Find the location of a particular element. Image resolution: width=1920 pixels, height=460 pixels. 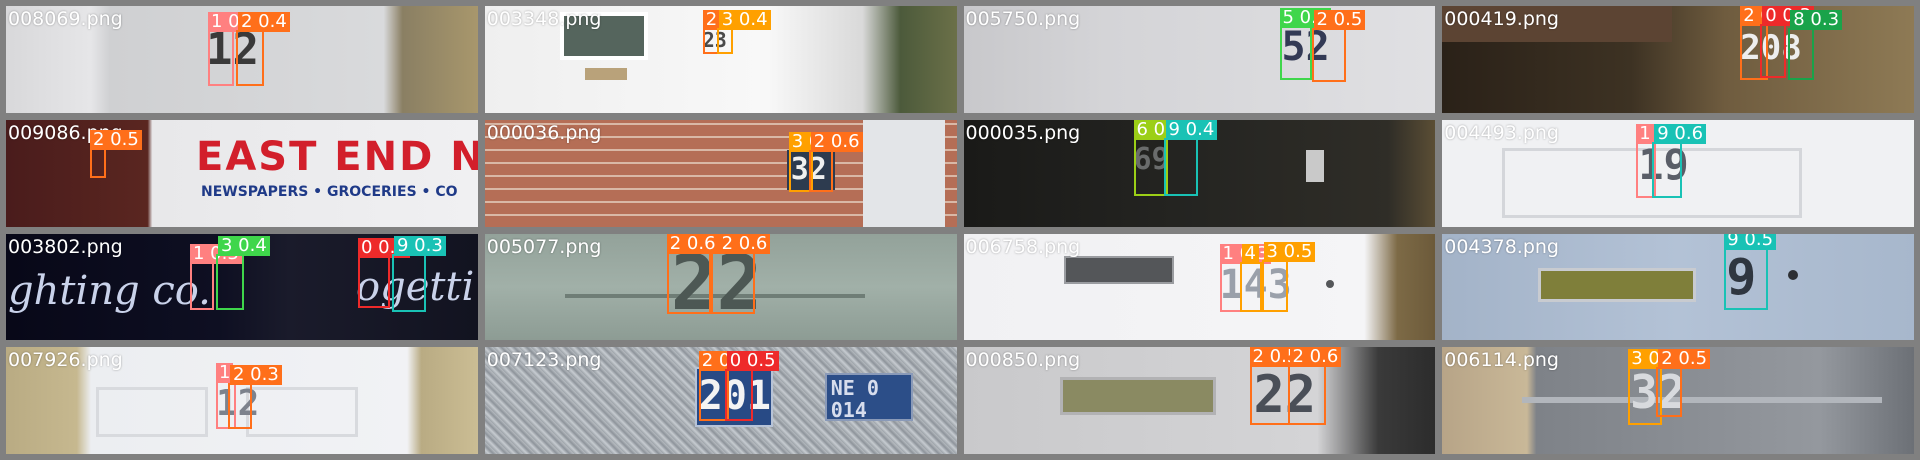

detection-label: 4 is located at coordinates (1250, 253).